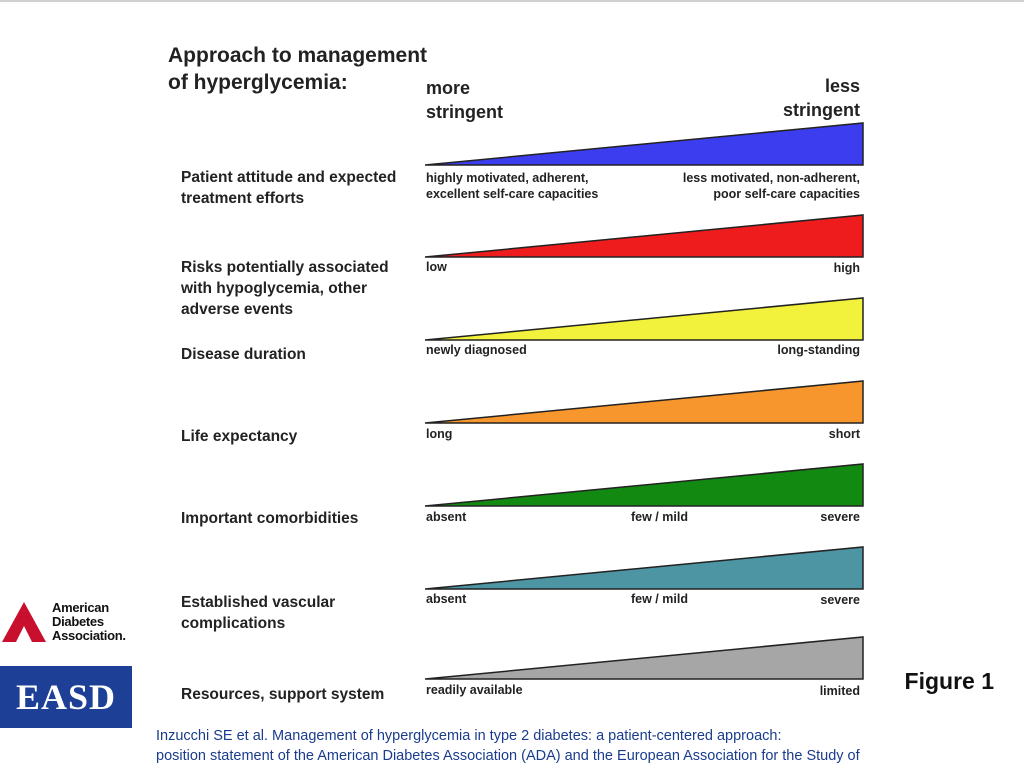 The image size is (1024, 768). Describe the element at coordinates (258, 613) in the screenshot. I see `row-label-vascular-complications: Established vascular complications` at that location.